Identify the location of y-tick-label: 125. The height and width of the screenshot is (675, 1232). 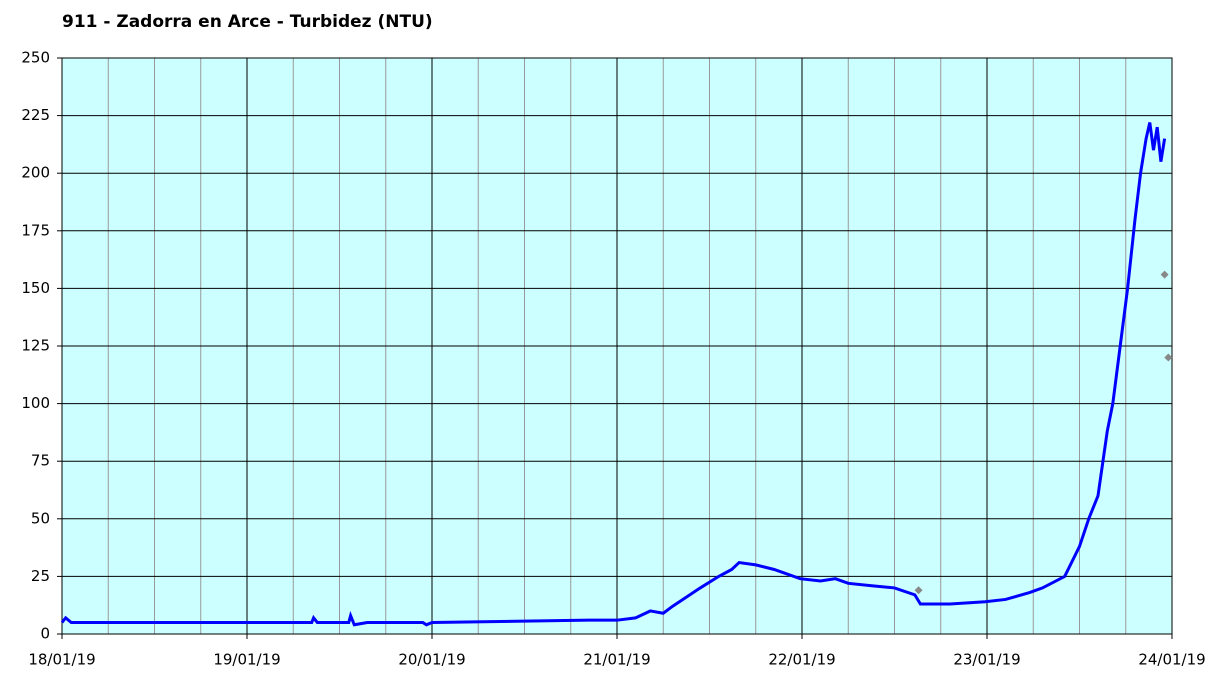
(35, 346).